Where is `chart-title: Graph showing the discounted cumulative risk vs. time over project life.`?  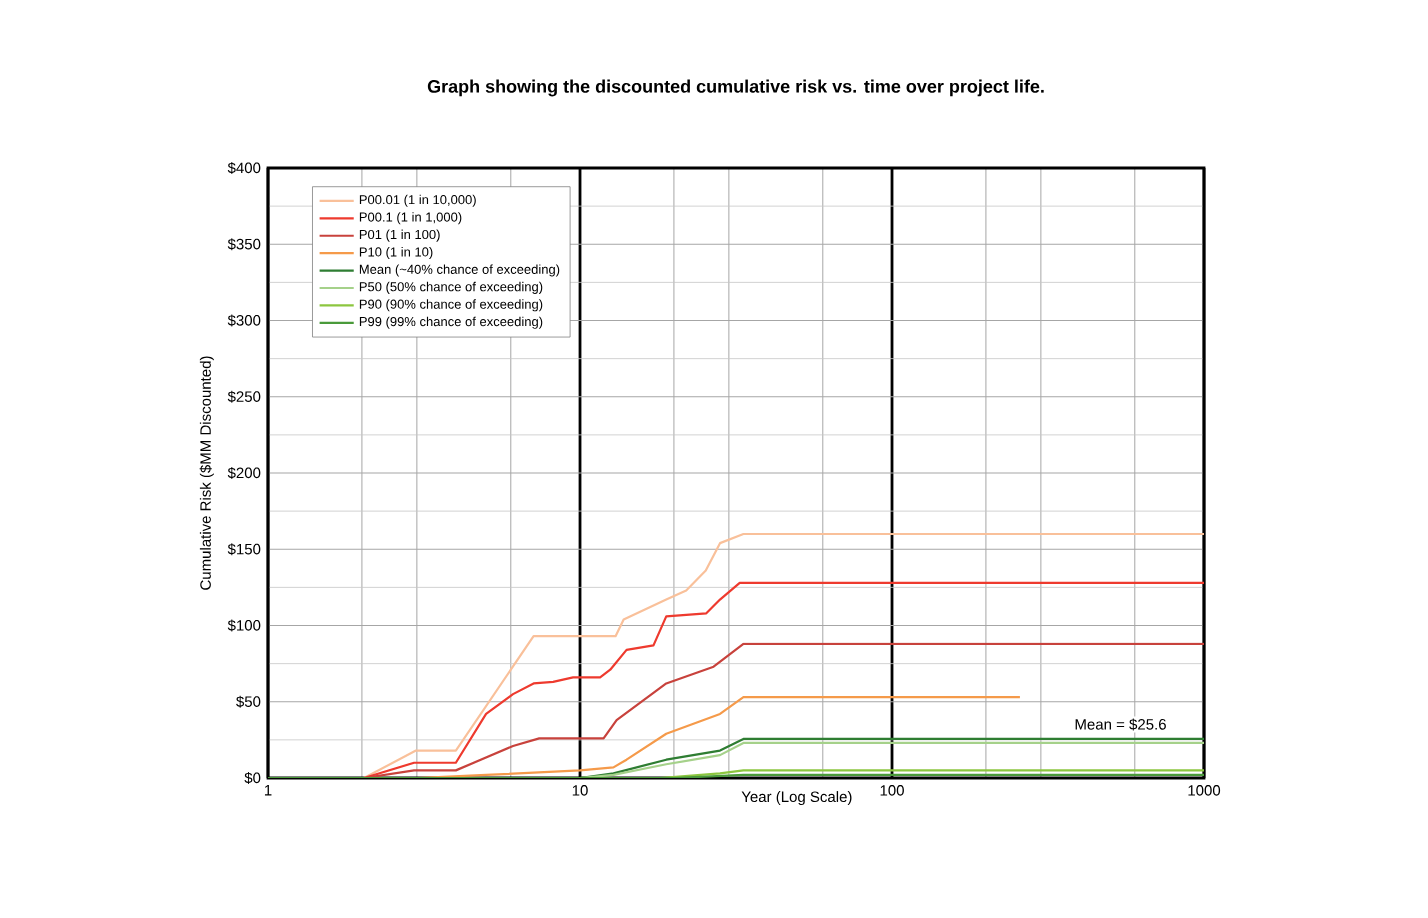 chart-title: Graph showing the discounted cumulative risk vs. time over project life. is located at coordinates (735, 88).